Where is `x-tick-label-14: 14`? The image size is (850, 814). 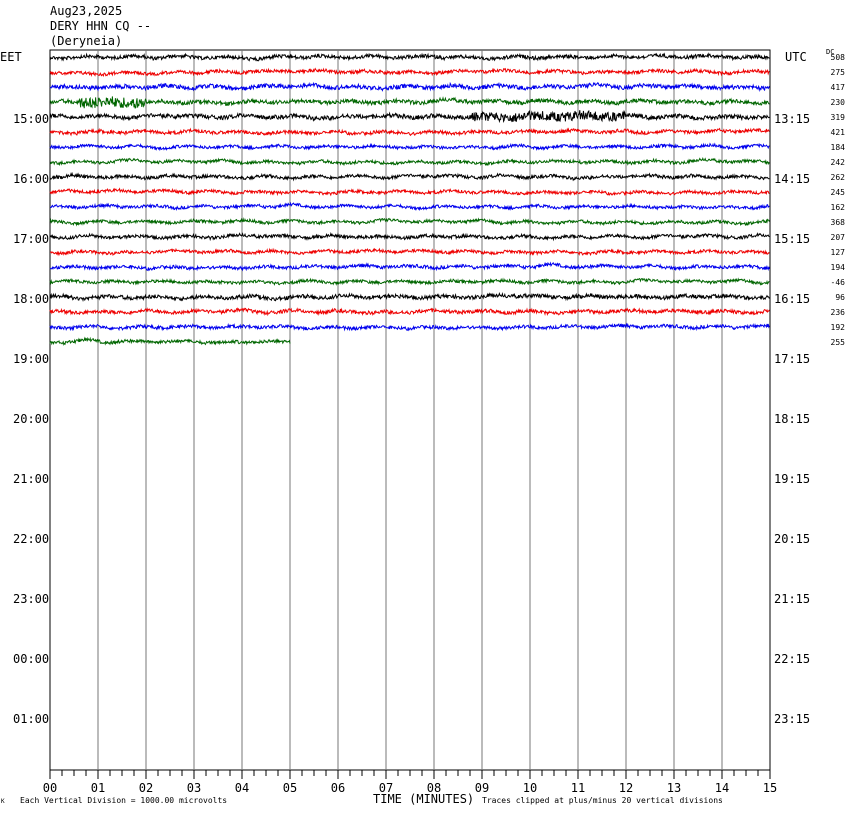
x-tick-label-14: 14 is located at coordinates (722, 788).